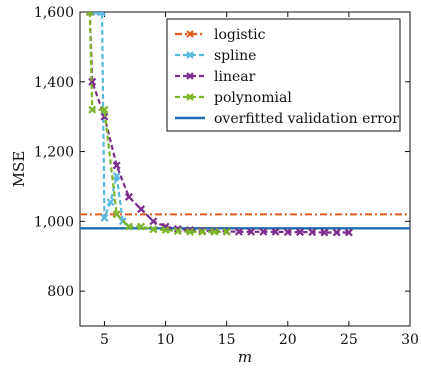  Describe the element at coordinates (54, 13) in the screenshot. I see `y-tick-label: 1,600` at that location.